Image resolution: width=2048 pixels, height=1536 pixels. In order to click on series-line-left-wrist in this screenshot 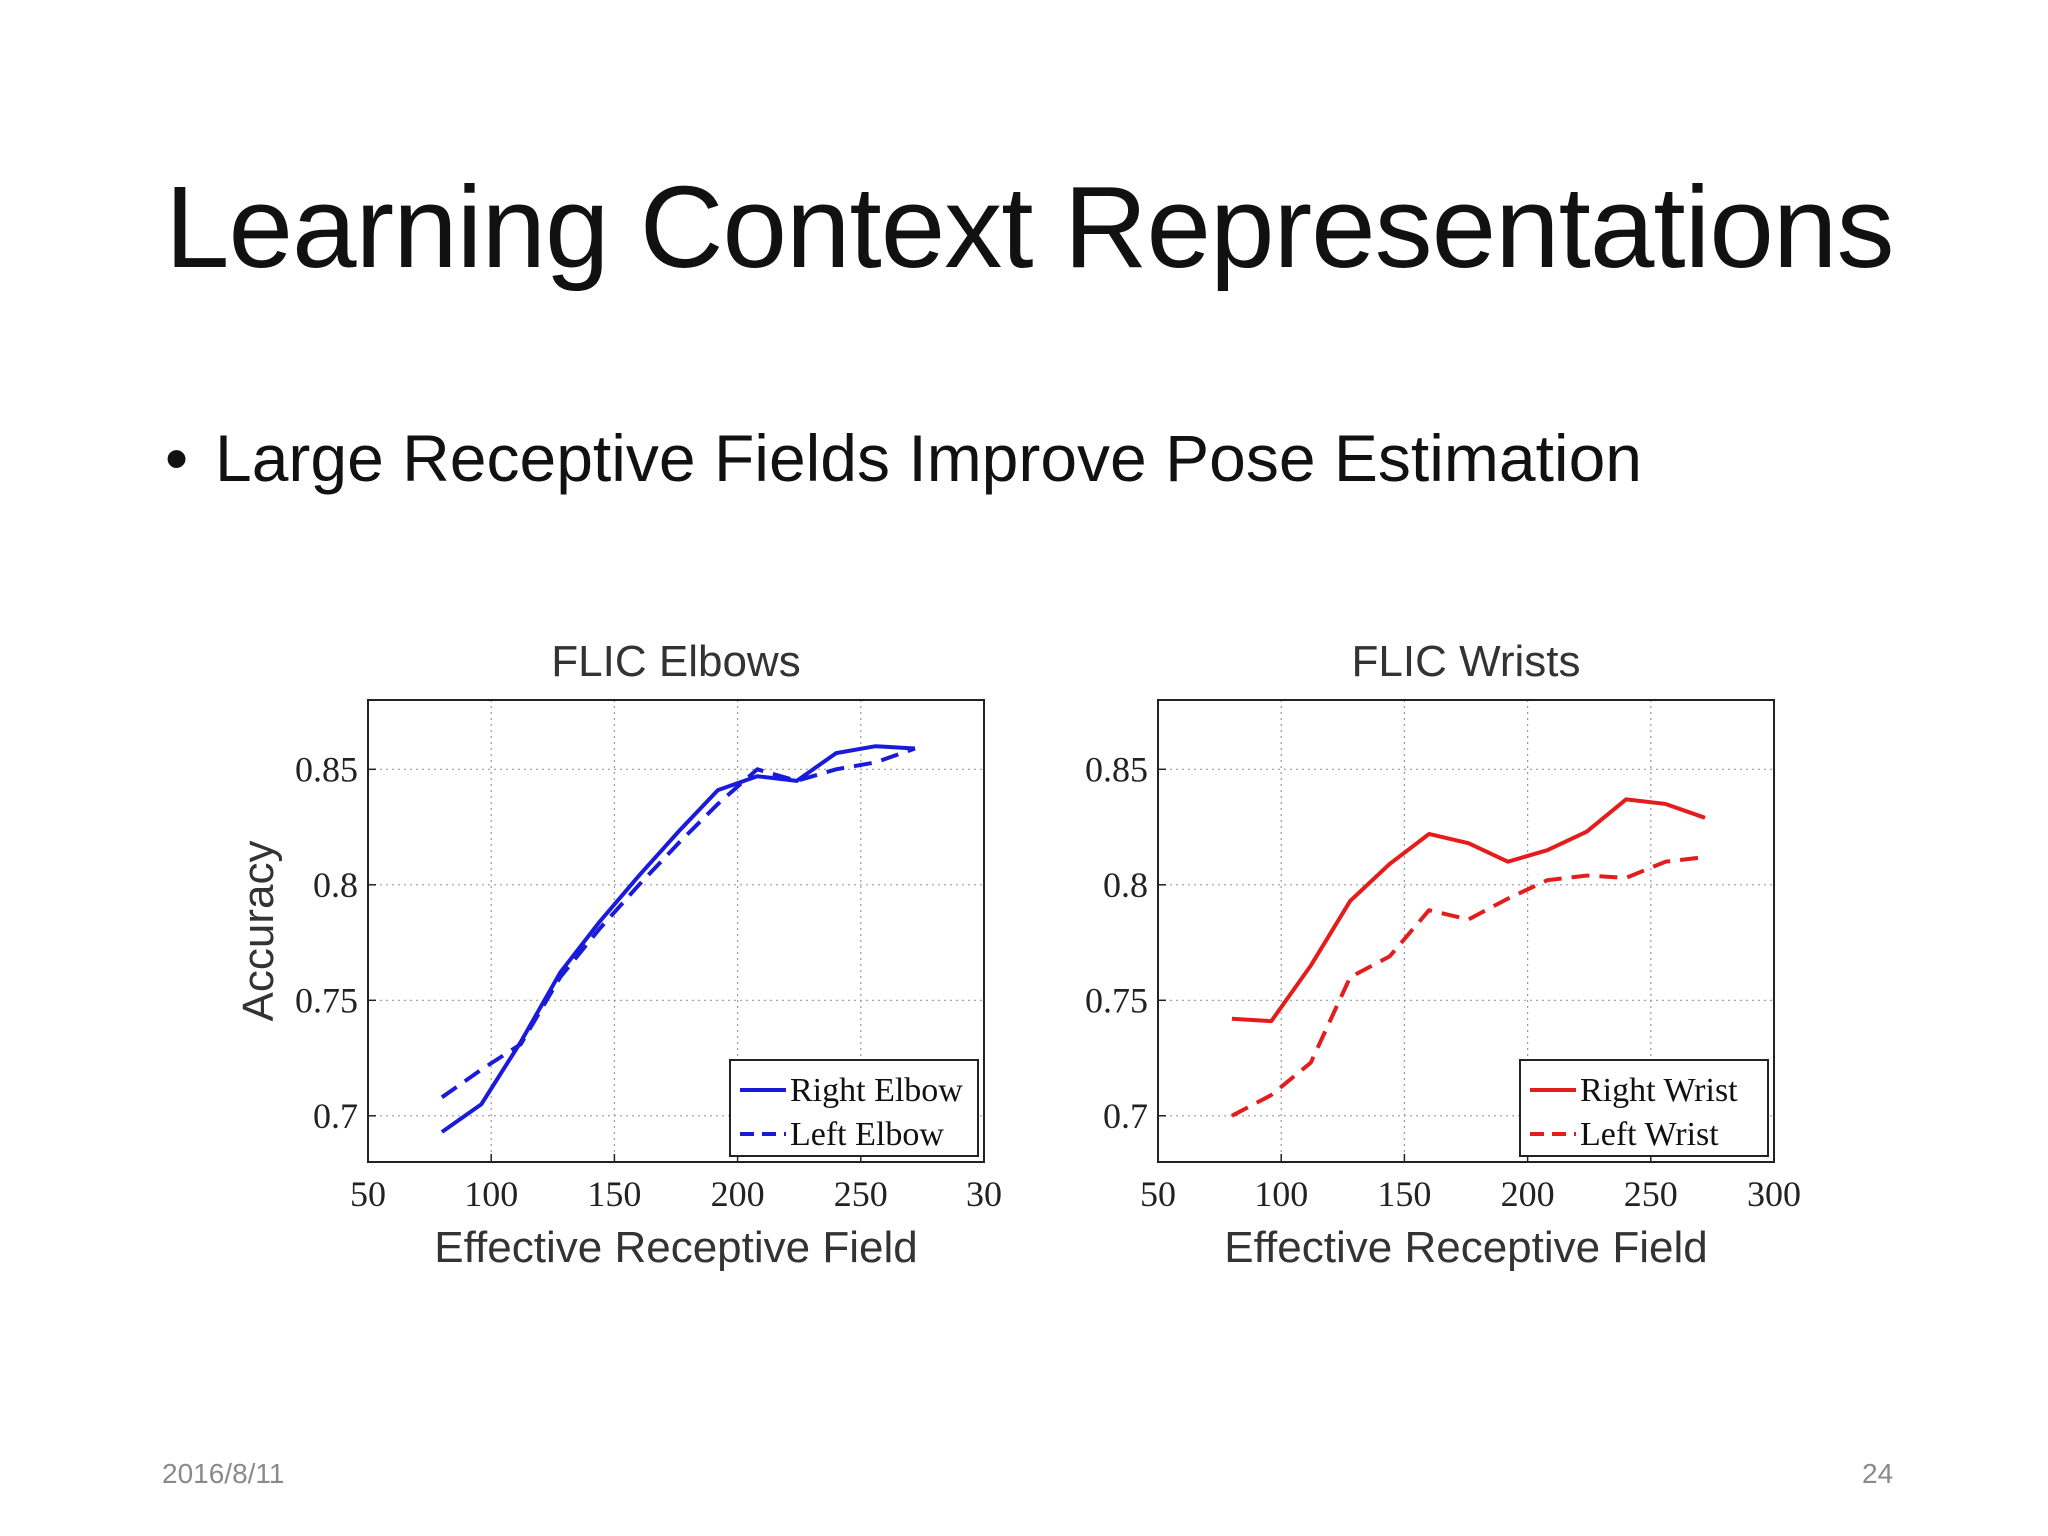, I will do `click(1468, 986)`.